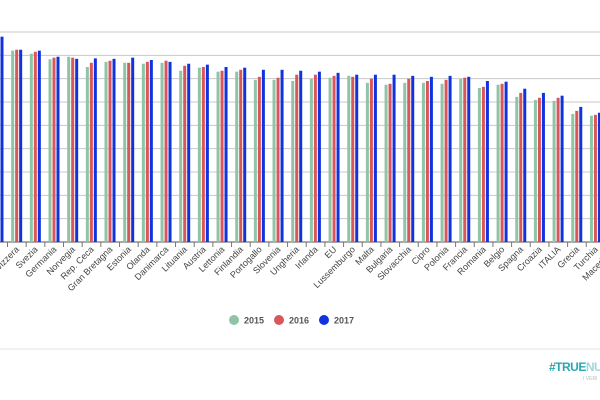 The image size is (600, 400). What do you see at coordinates (35, 147) in the screenshot?
I see `bar-2016-Svezia` at bounding box center [35, 147].